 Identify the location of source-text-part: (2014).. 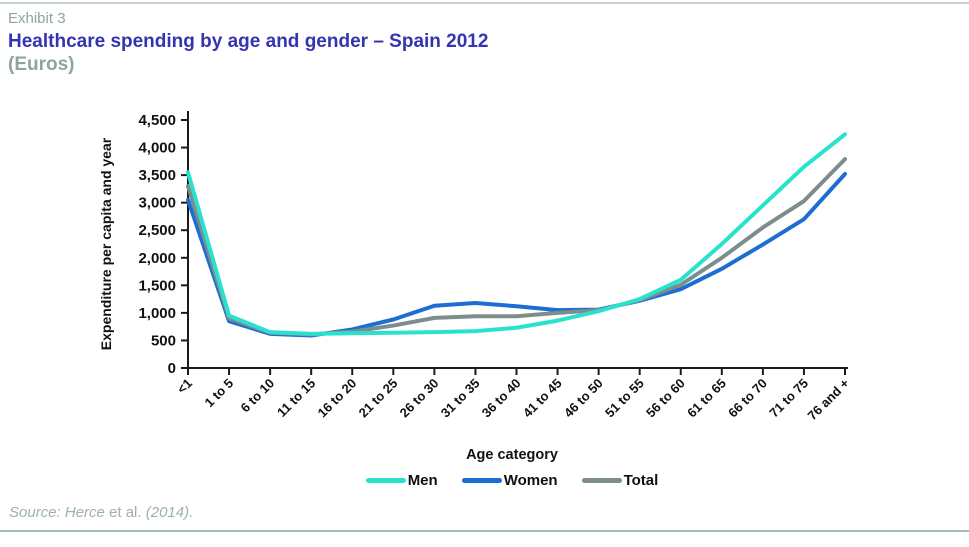
(169, 512).